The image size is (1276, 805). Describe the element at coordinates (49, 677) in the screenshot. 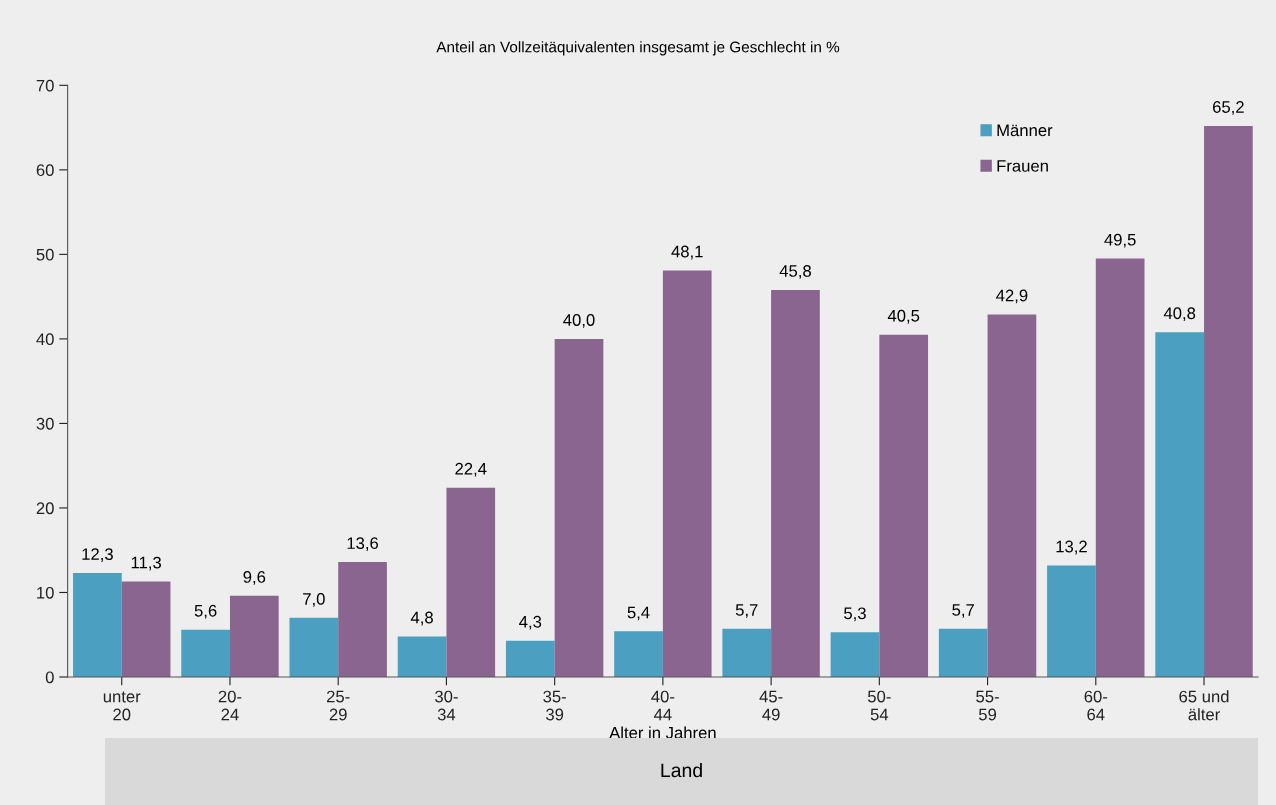

I see `y-tick-label: 0` at that location.